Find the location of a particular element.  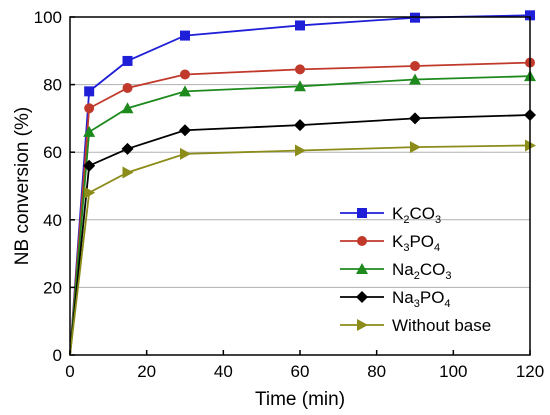

legend-label-3: Na3PO4 is located at coordinates (421, 299).